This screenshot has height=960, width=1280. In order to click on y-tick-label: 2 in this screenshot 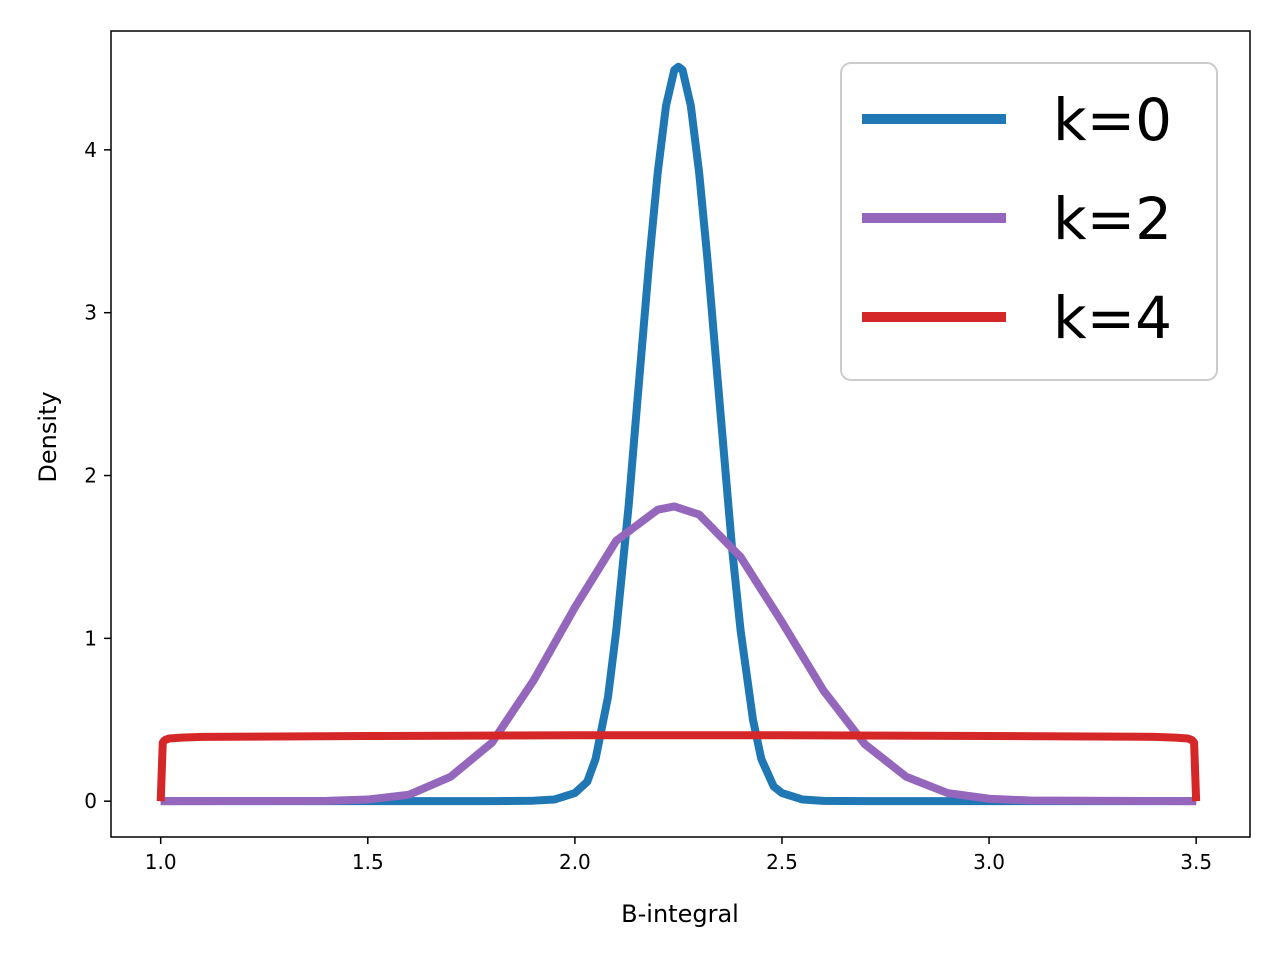, I will do `click(90, 476)`.